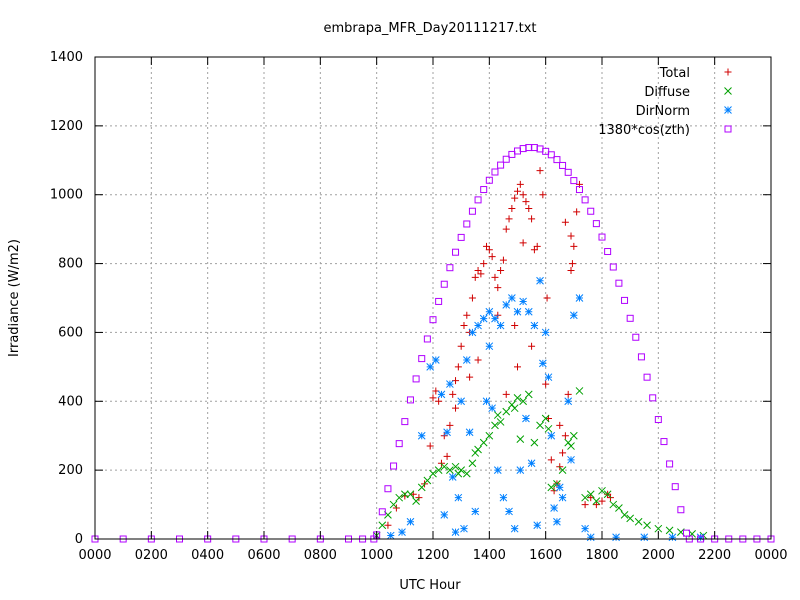  What do you see at coordinates (66, 126) in the screenshot?
I see `y-tick-label: 1200` at bounding box center [66, 126].